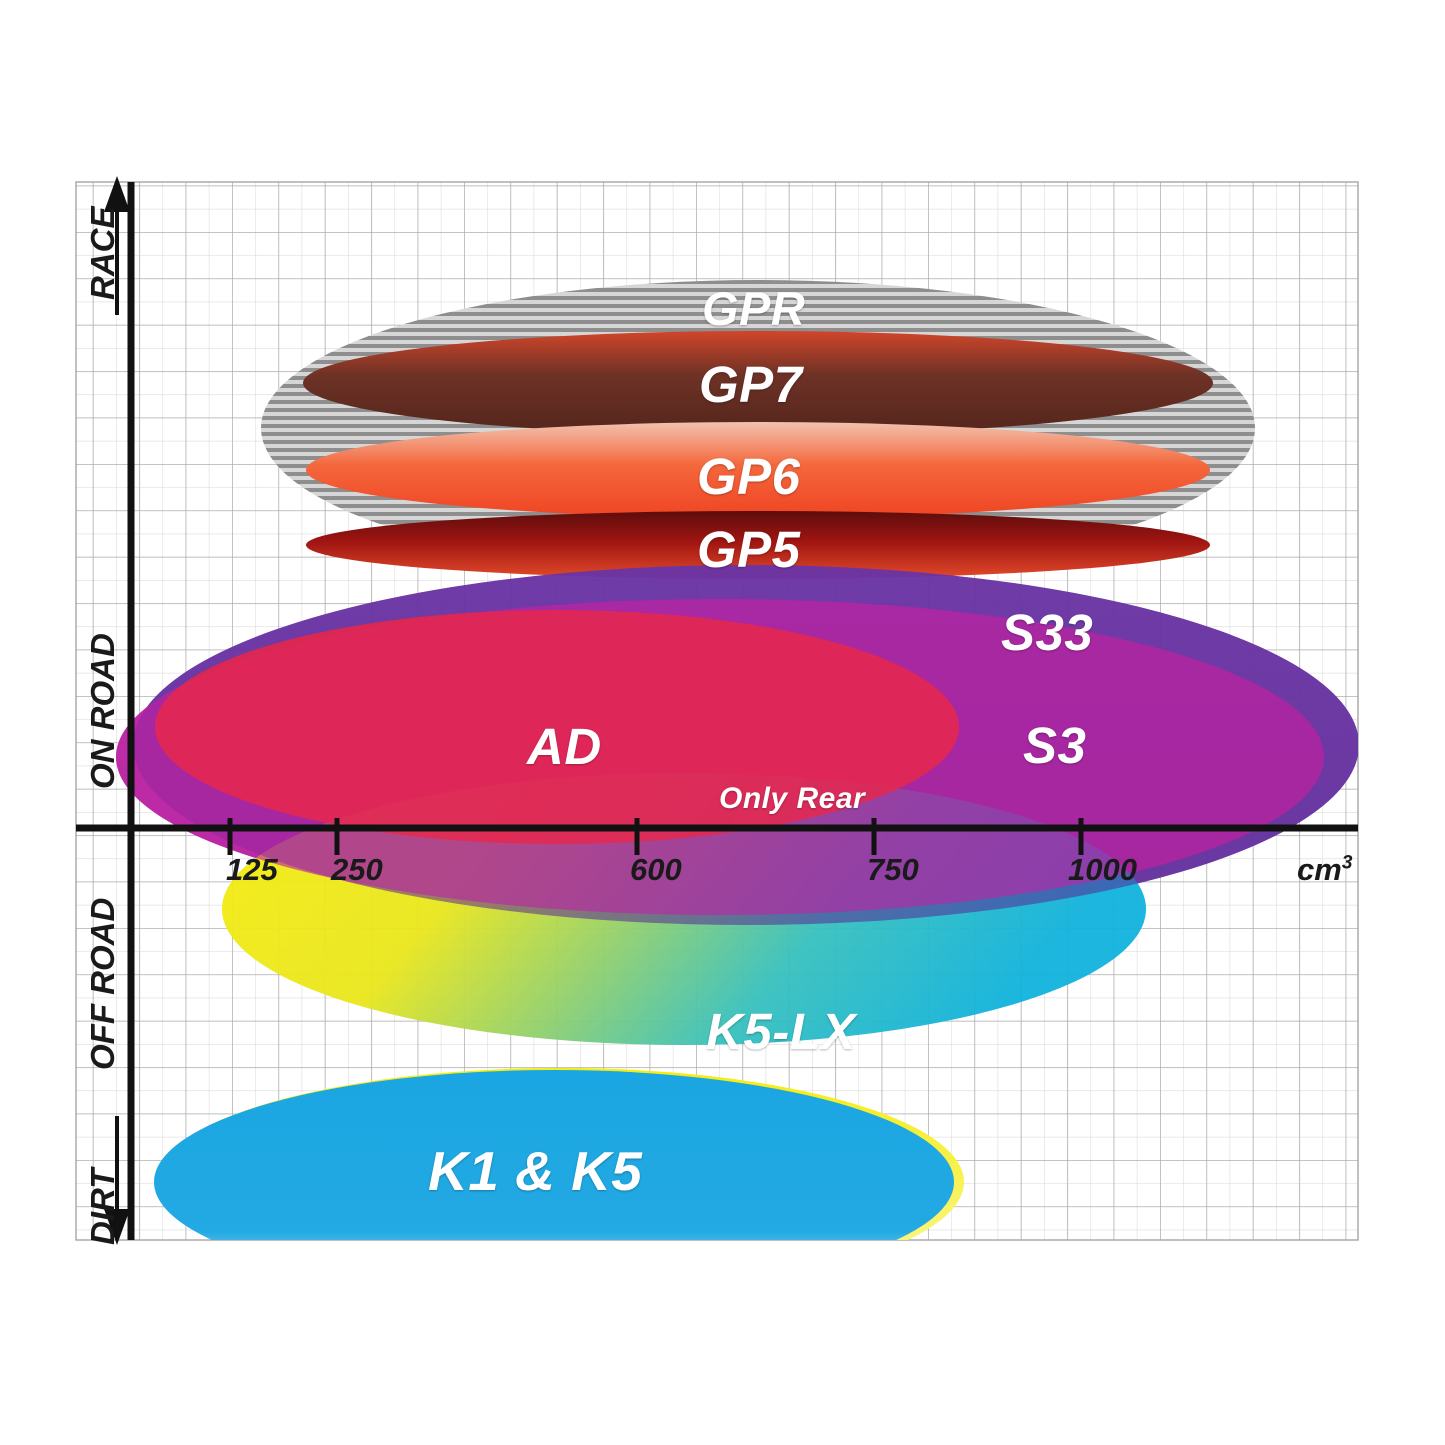 This screenshot has height=1445, width=1445. Describe the element at coordinates (758, 545) in the screenshot. I see `ellipse-gp5` at that location.